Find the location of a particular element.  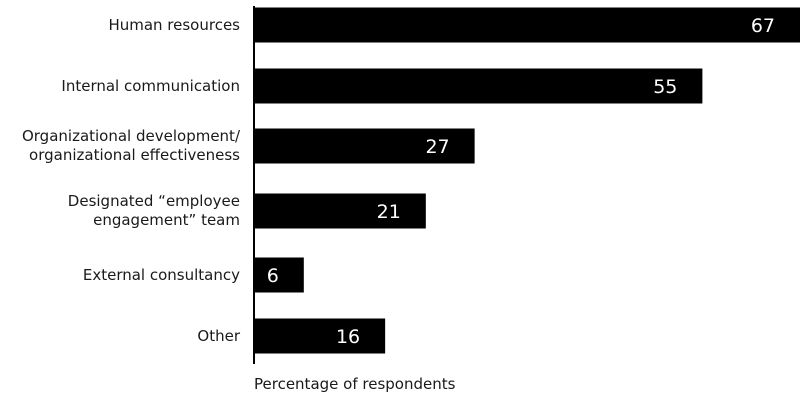

category-label: Internal communication is located at coordinates (150, 85).